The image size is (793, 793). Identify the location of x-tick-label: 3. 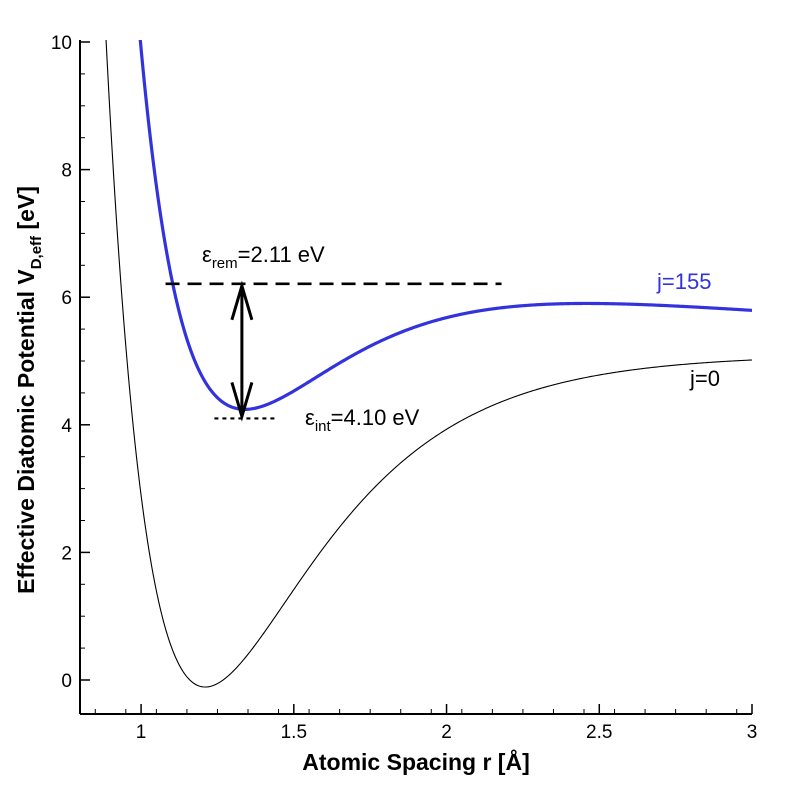
(752, 732).